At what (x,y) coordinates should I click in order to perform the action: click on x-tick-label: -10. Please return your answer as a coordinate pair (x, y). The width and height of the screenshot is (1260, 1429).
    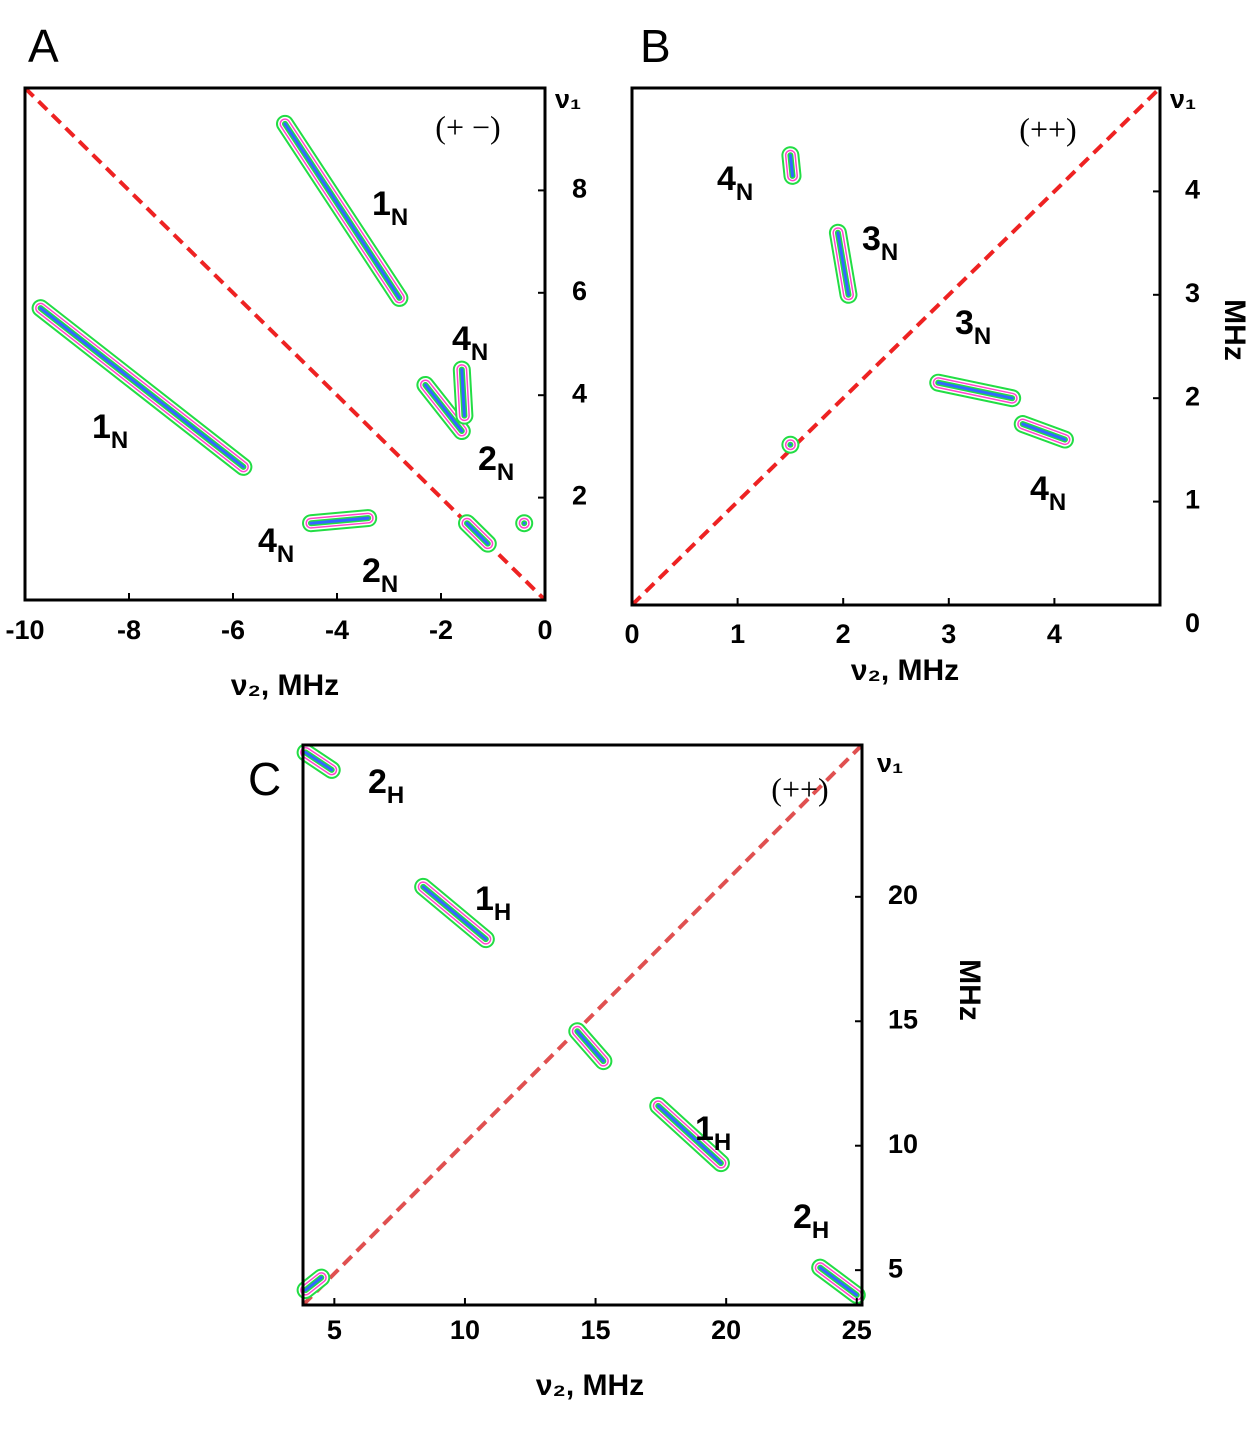
    Looking at the image, I should click on (24, 630).